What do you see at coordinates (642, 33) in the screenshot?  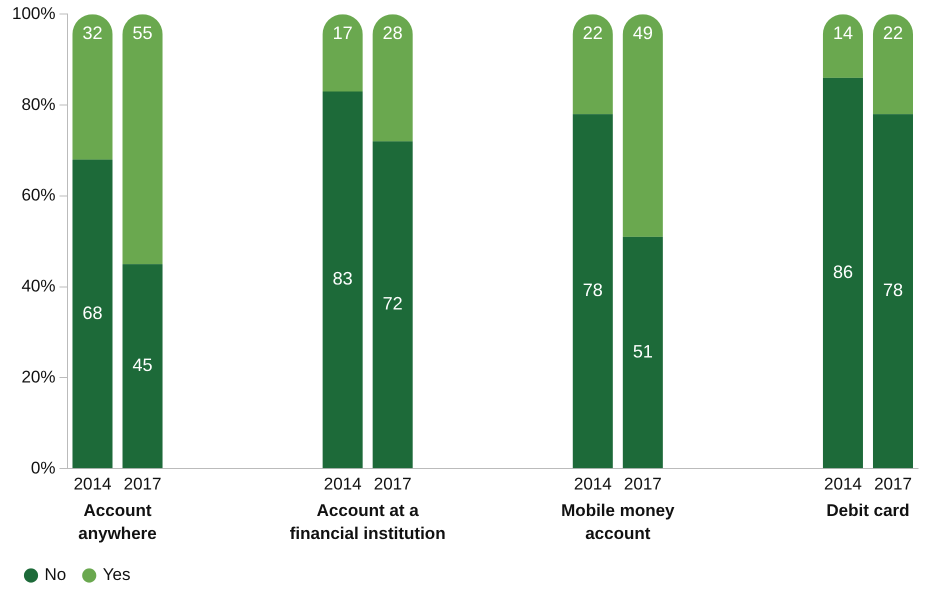 I see `data-label: 49` at bounding box center [642, 33].